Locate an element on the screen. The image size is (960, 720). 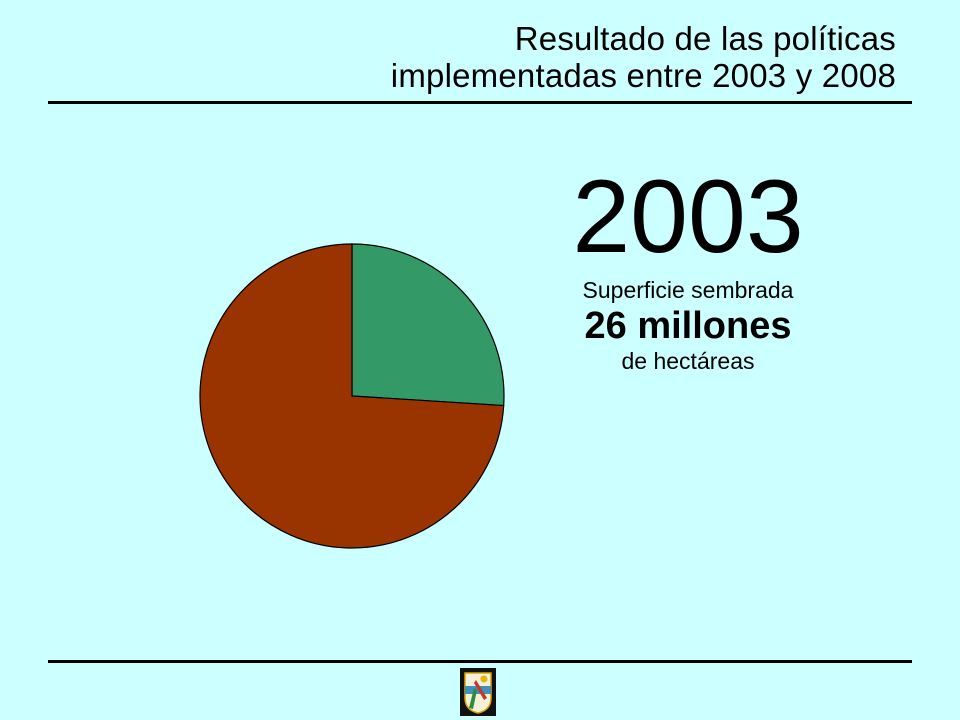
emblem-icon is located at coordinates (478, 692).